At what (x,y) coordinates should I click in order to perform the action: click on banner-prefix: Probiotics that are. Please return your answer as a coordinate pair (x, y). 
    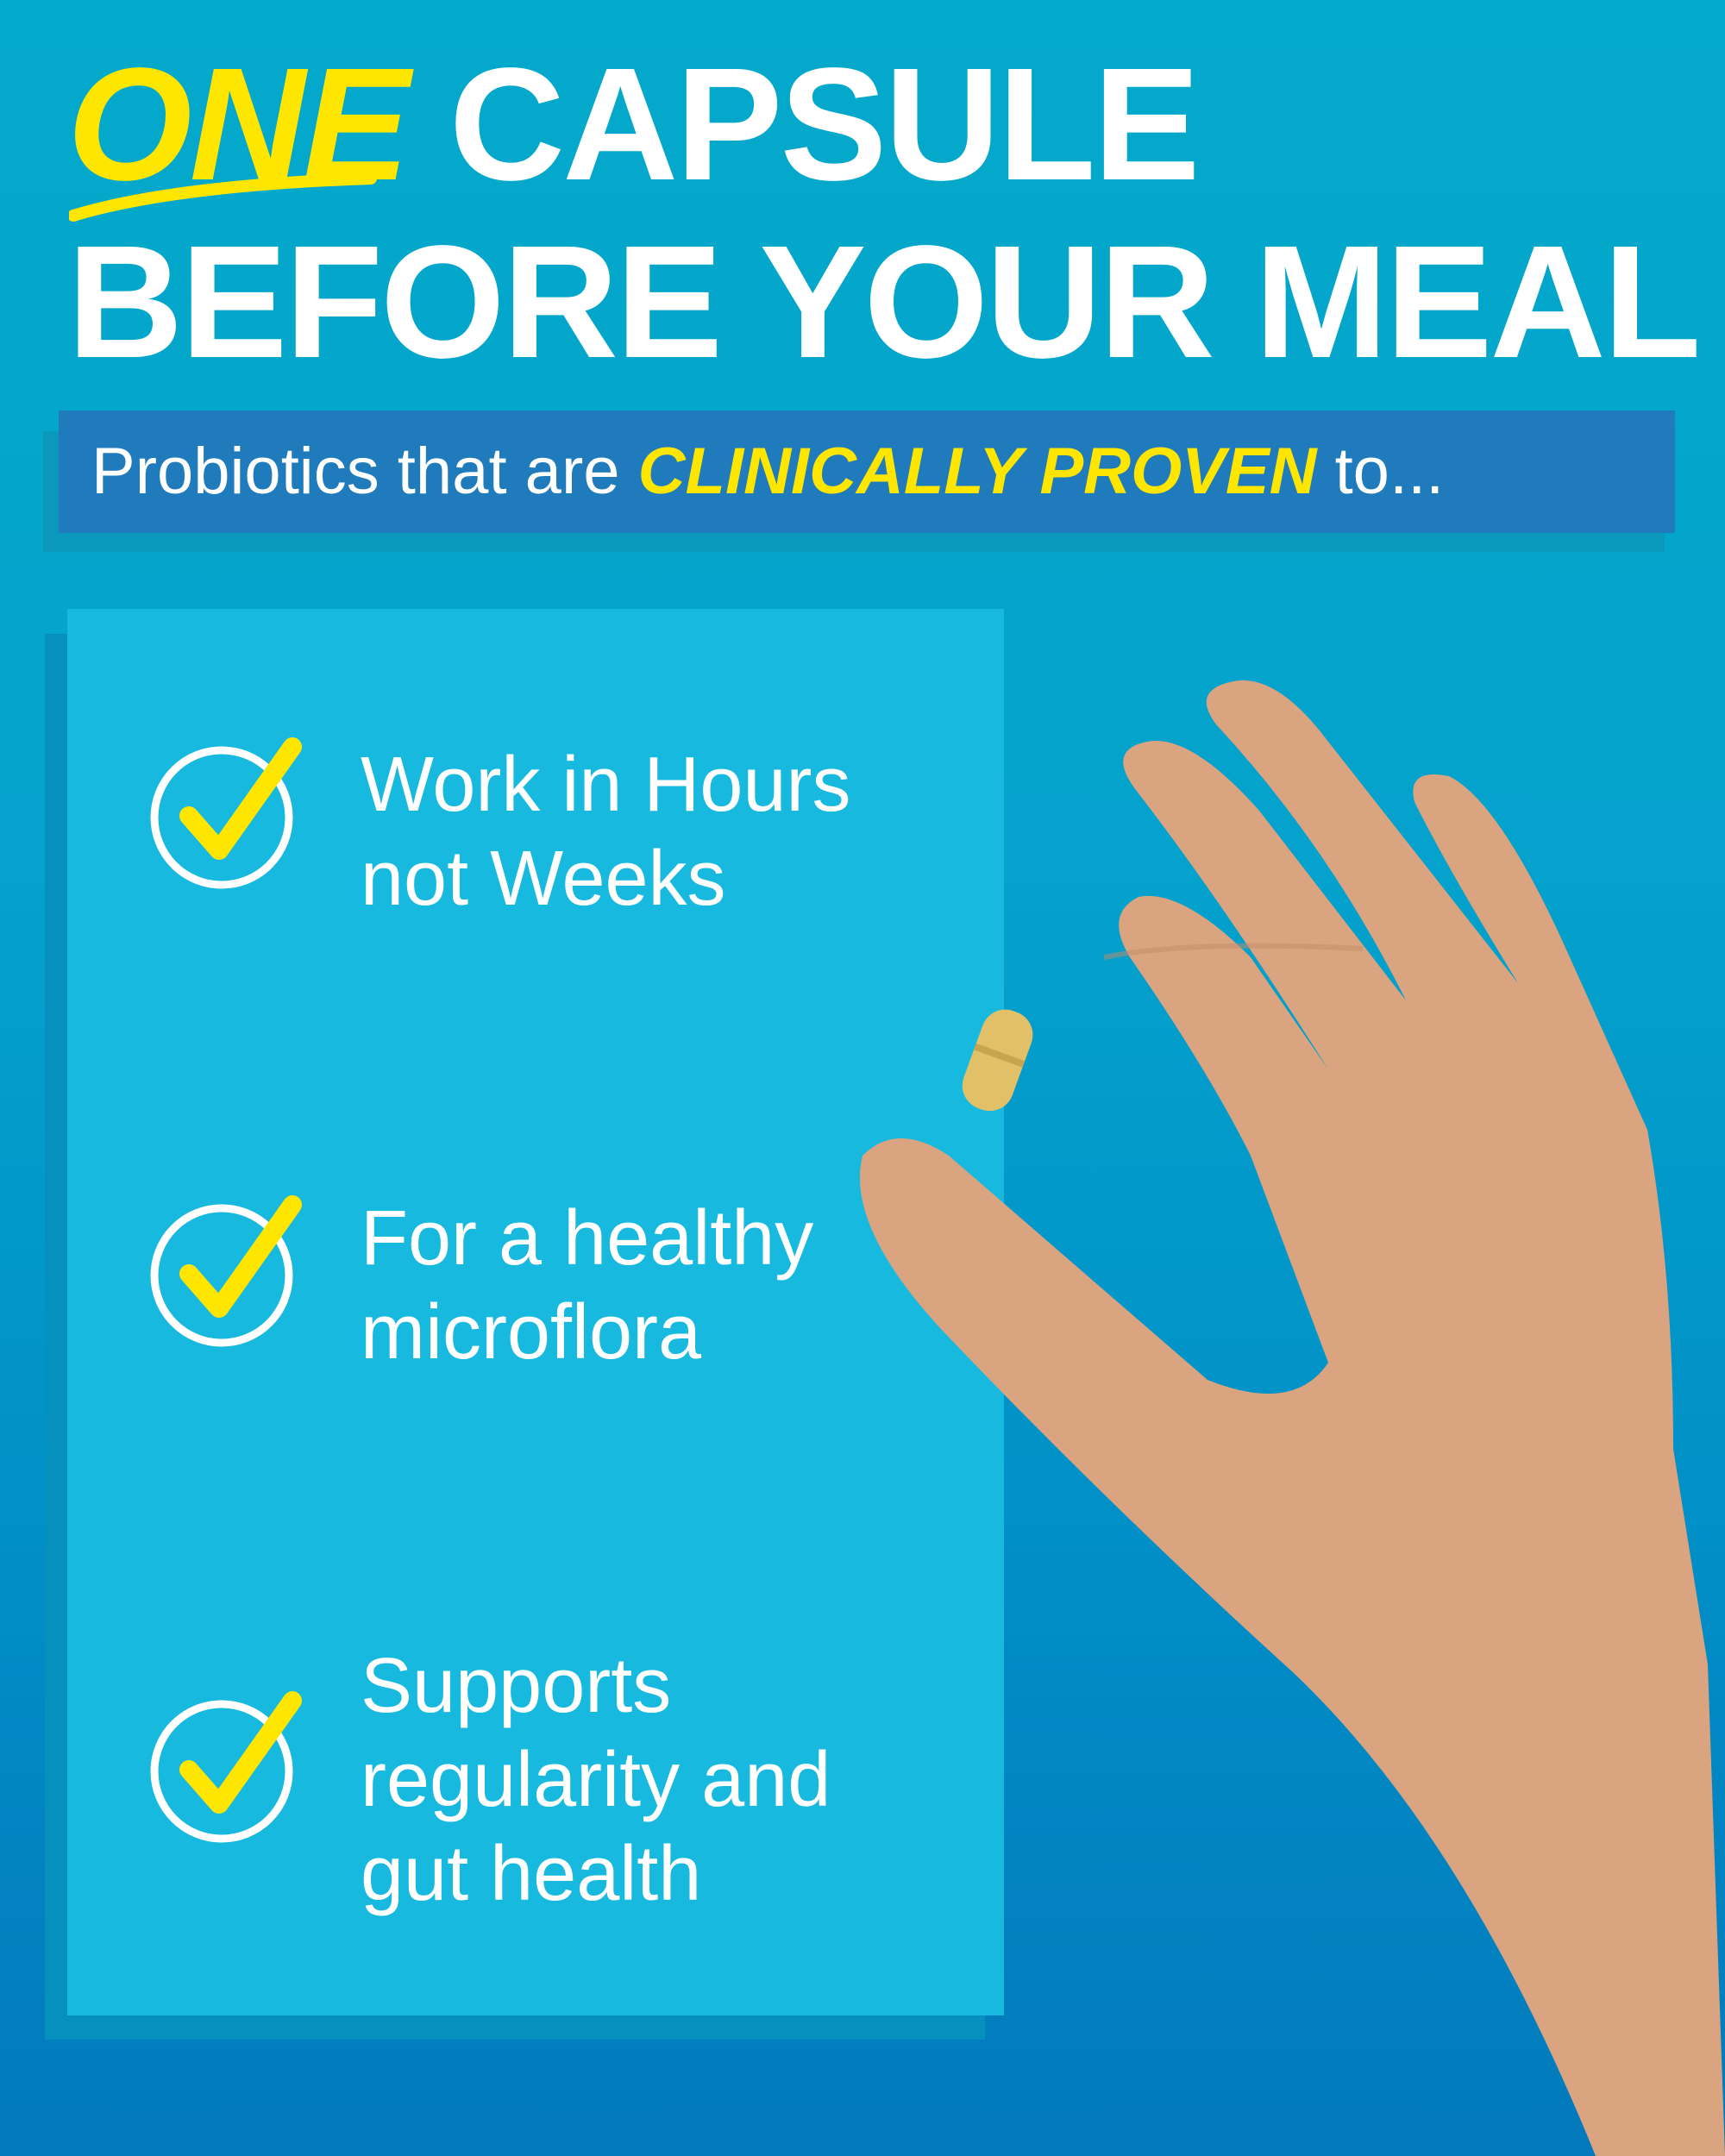
    Looking at the image, I should click on (365, 471).